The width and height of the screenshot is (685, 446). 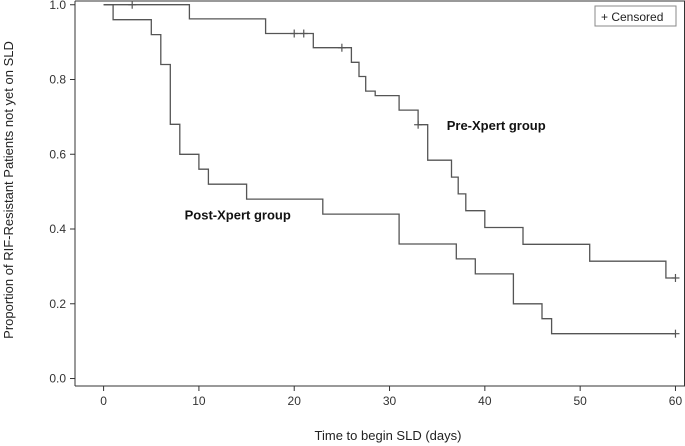 I want to click on x-axis-title: Time to begin SLD (days), so click(x=388, y=435).